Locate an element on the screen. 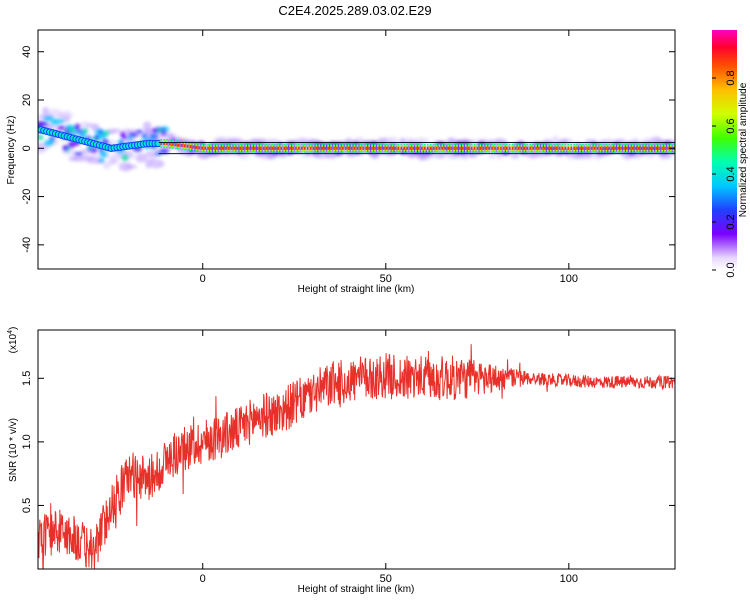  snr-x-tick-label: 0 is located at coordinates (203, 579).